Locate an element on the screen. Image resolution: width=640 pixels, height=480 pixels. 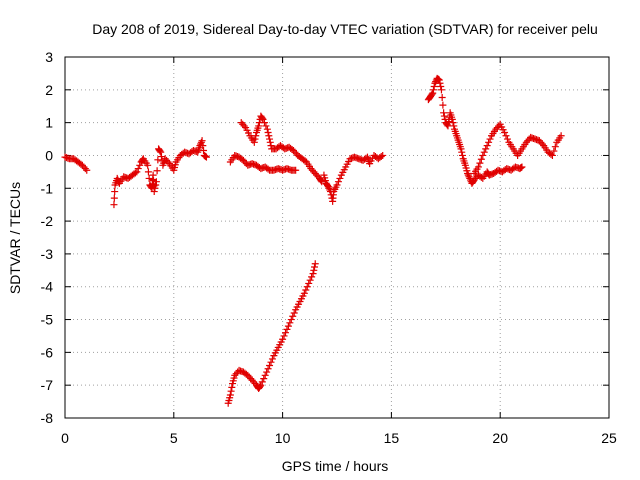
series-seg3 is located at coordinates (263, 162).